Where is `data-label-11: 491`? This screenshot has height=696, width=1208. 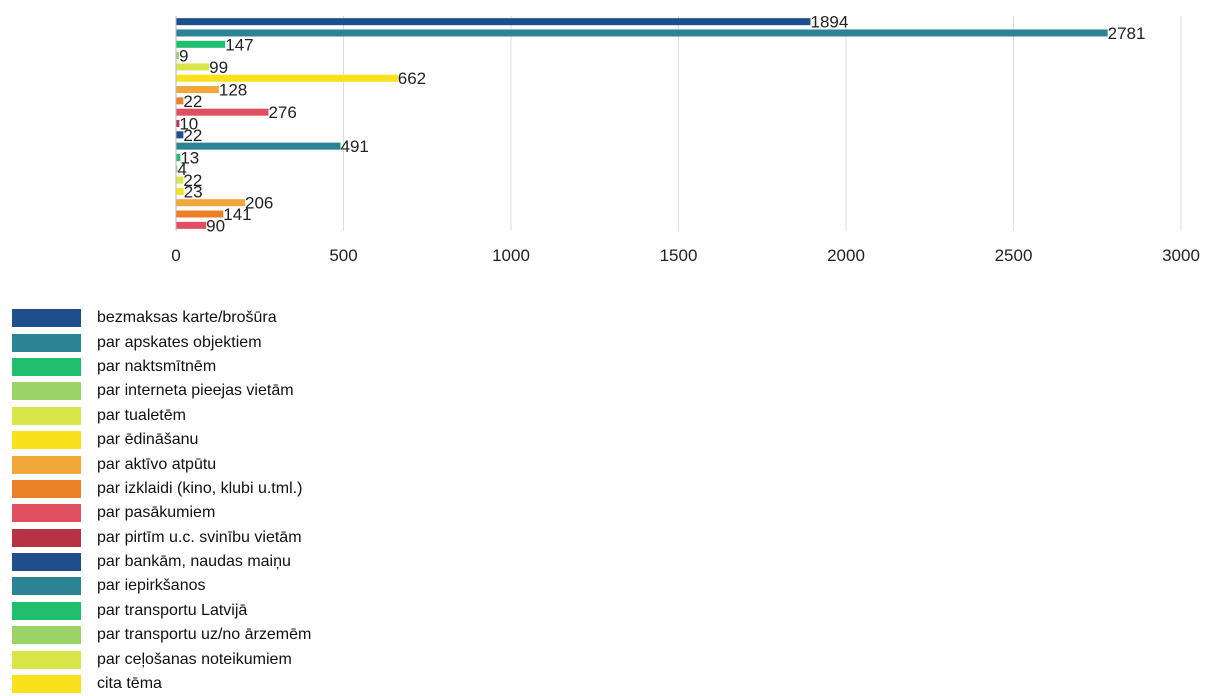 data-label-11: 491 is located at coordinates (354, 146).